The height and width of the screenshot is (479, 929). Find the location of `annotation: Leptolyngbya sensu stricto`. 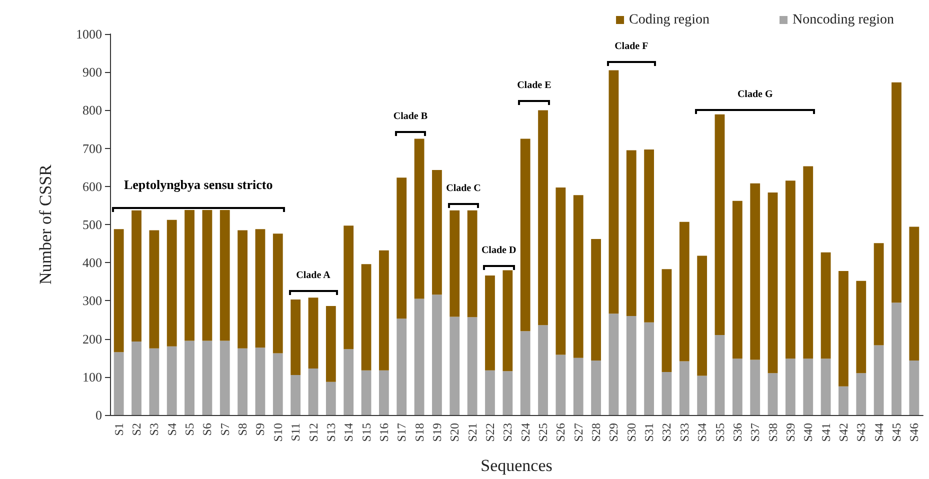

annotation: Leptolyngbya sensu stricto is located at coordinates (198, 184).